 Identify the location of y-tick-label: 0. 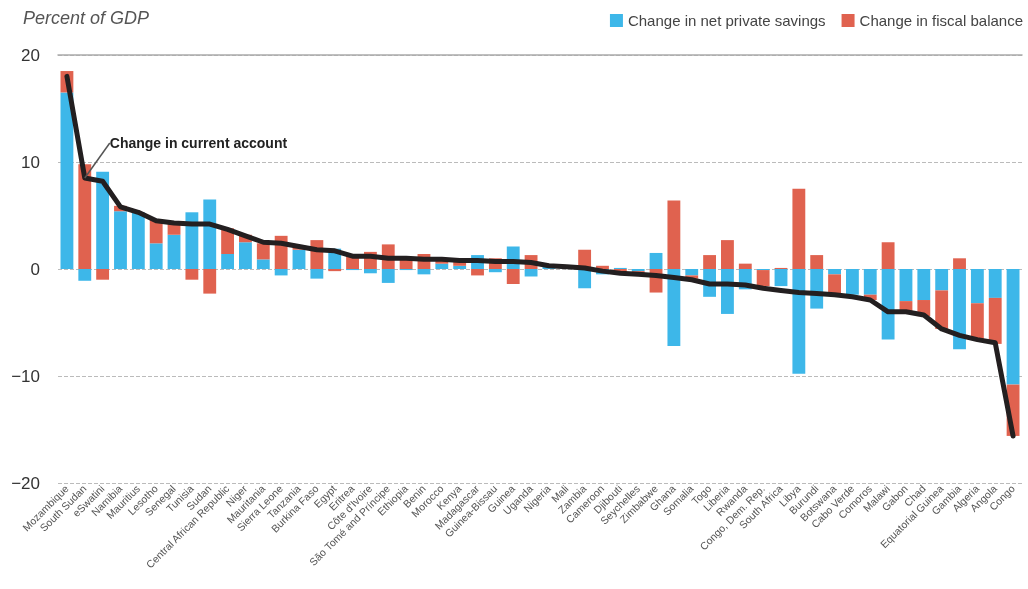
(35, 269).